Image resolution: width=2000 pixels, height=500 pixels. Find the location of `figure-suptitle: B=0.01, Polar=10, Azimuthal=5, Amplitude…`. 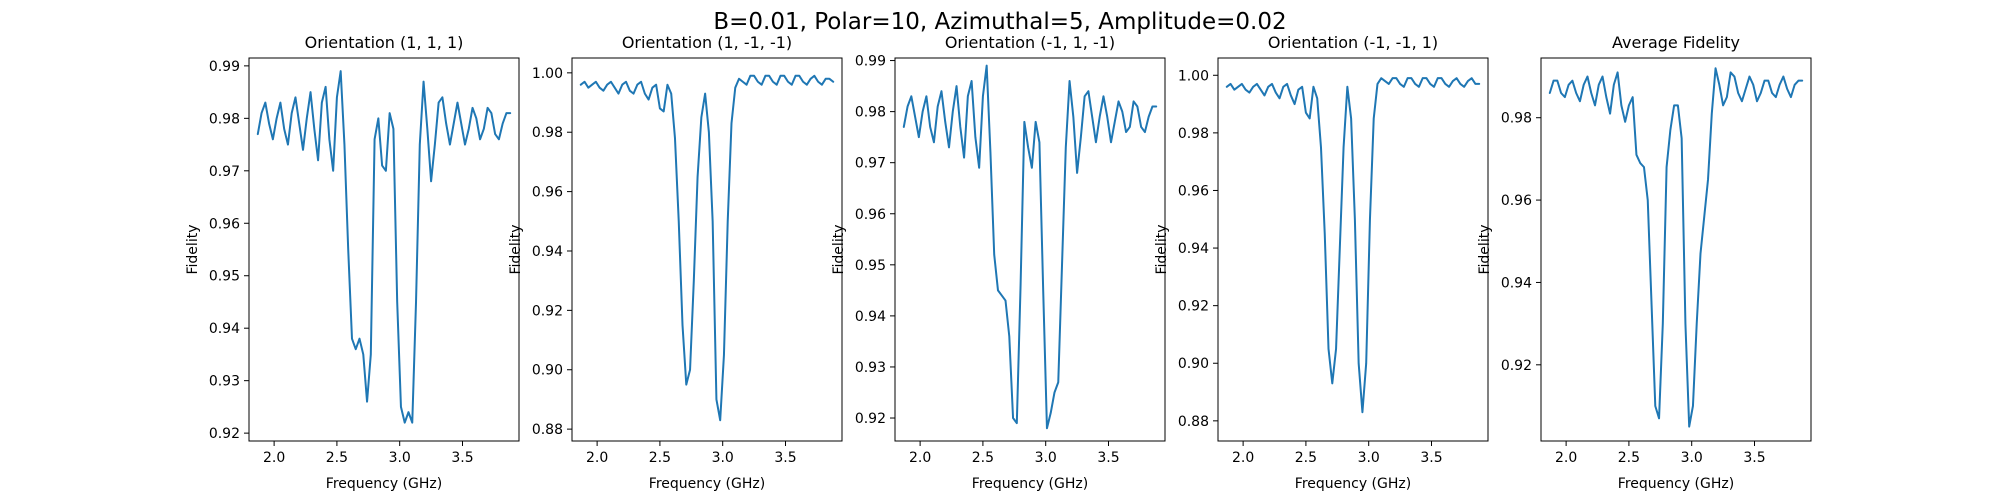

figure-suptitle: B=0.01, Polar=10, Azimuthal=5, Amplitude… is located at coordinates (999, 22).